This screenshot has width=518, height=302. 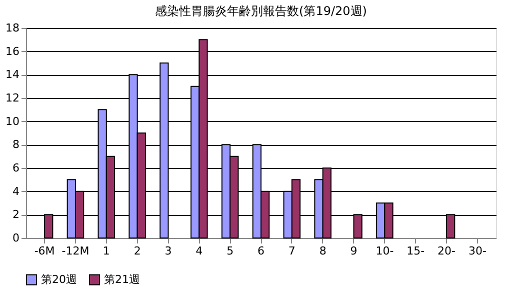 I want to click on chart-title: 感染性胃腸炎年齢別報告数(第19/20週), so click(x=261, y=11).